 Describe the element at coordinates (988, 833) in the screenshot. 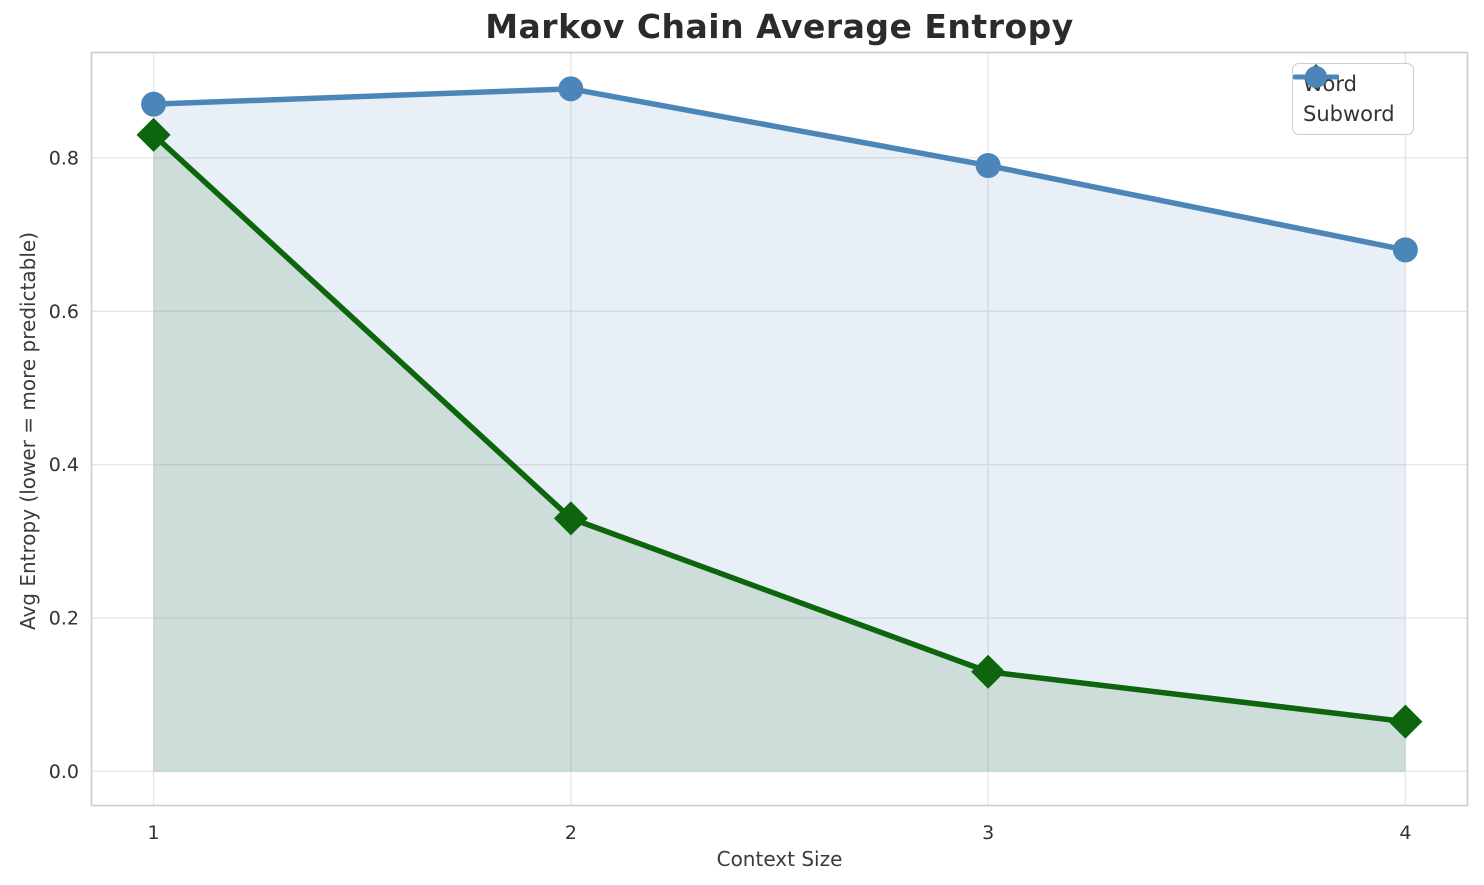

I see `x-tick-label: 3` at that location.